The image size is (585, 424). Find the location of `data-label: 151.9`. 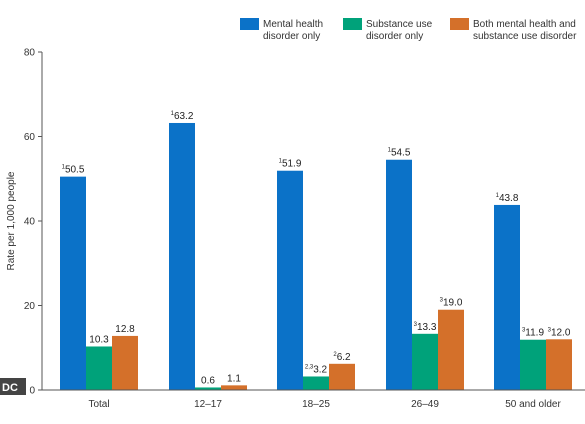

data-label: 151.9 is located at coordinates (290, 164).